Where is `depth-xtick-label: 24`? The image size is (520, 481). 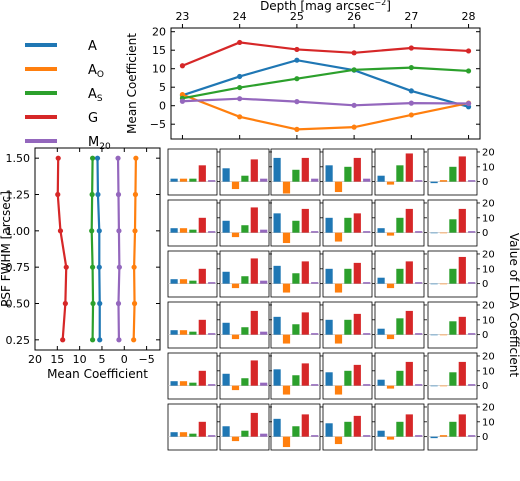
depth-xtick-label: 24 is located at coordinates (240, 16).